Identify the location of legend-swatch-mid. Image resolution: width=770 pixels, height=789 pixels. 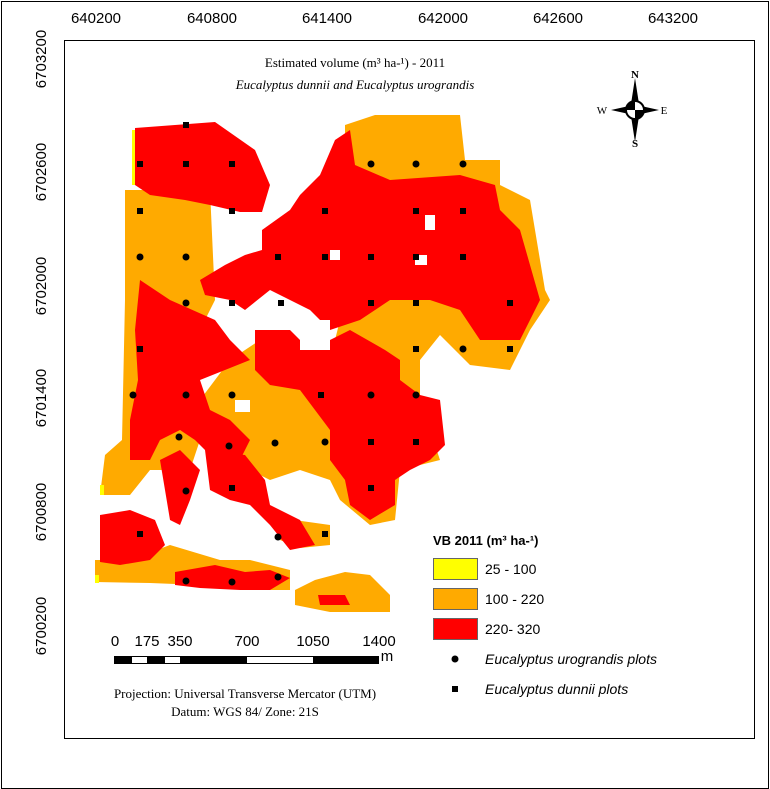
(455, 599).